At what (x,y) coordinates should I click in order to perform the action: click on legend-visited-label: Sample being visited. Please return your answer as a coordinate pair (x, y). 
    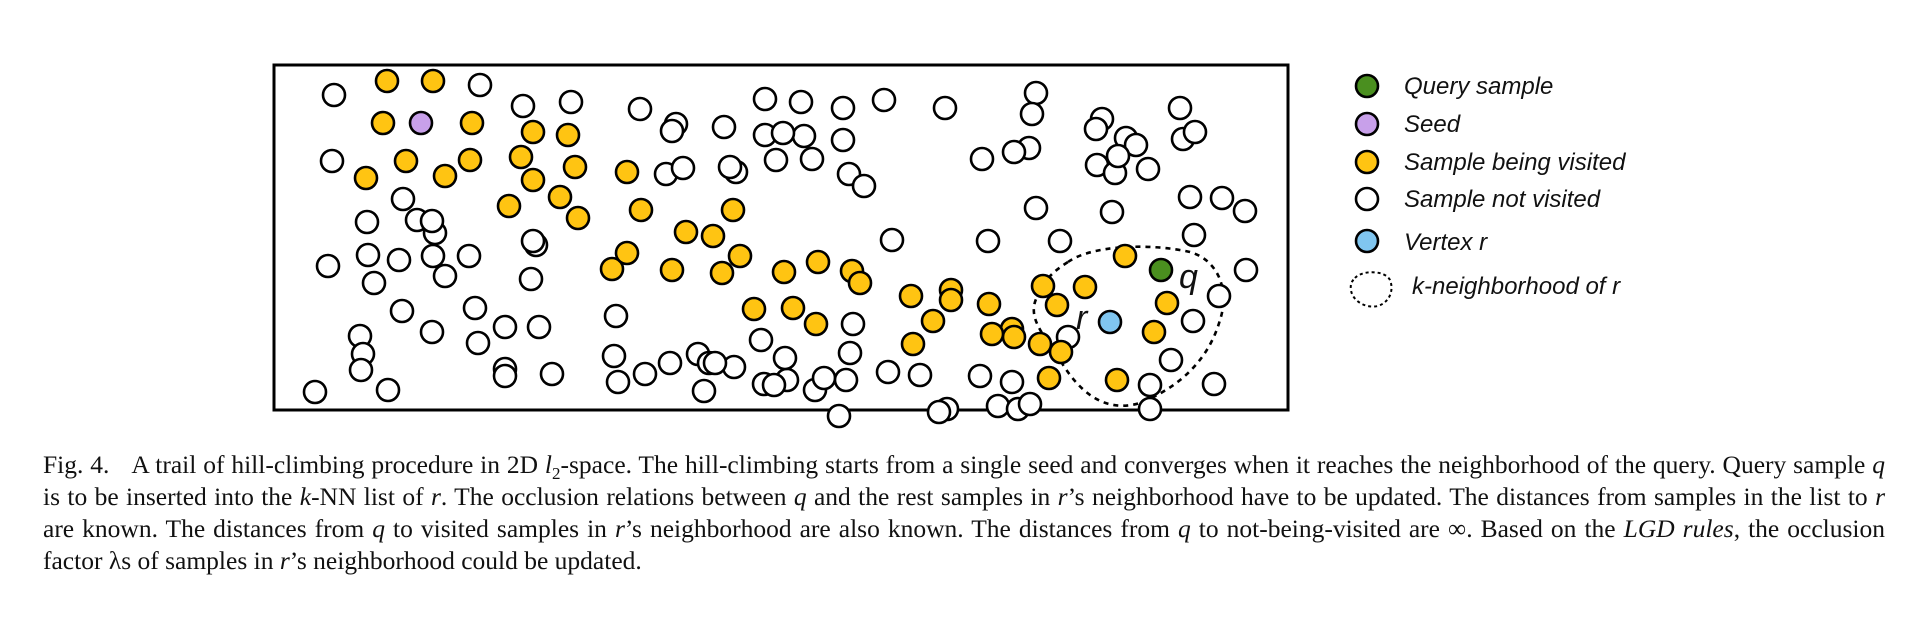
    Looking at the image, I should click on (1515, 162).